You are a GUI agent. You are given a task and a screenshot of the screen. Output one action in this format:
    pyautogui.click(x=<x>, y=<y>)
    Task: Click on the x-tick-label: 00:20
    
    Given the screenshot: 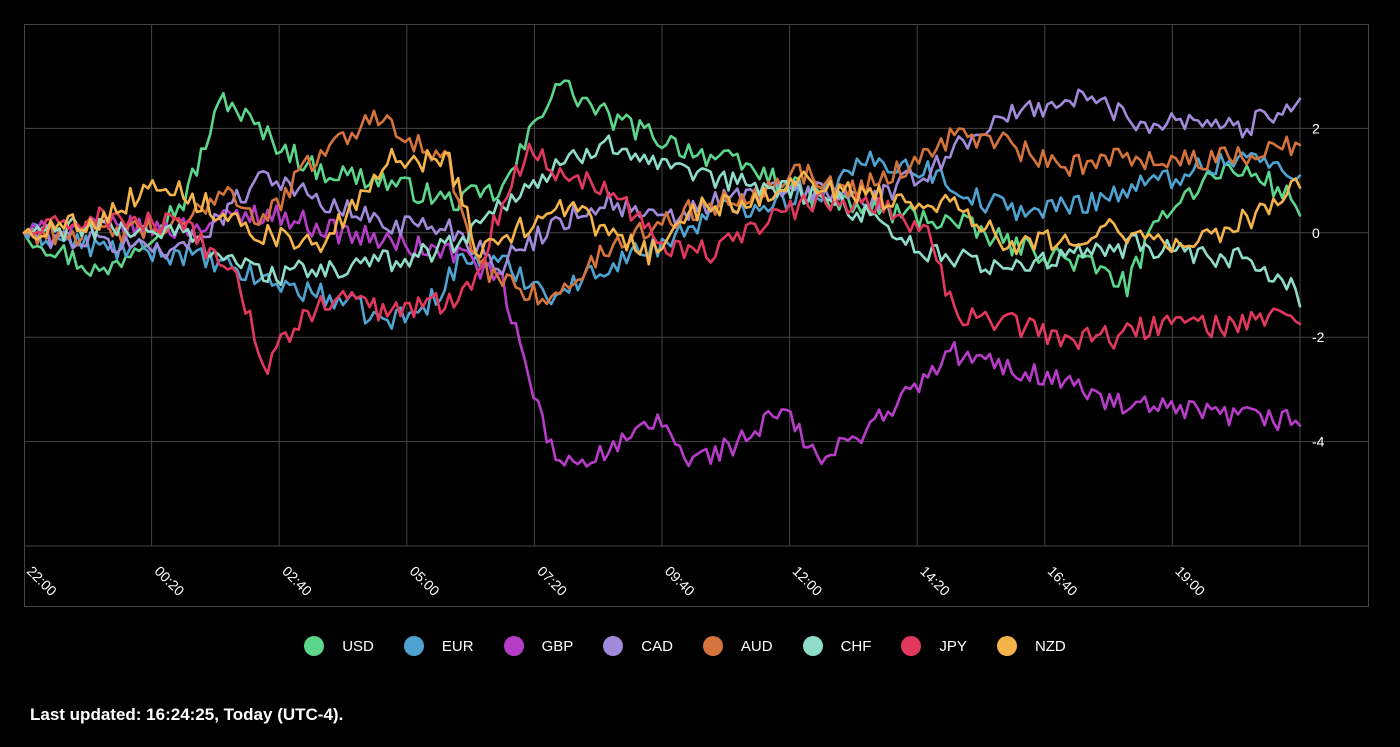 What is the action you would take?
    pyautogui.click(x=169, y=581)
    